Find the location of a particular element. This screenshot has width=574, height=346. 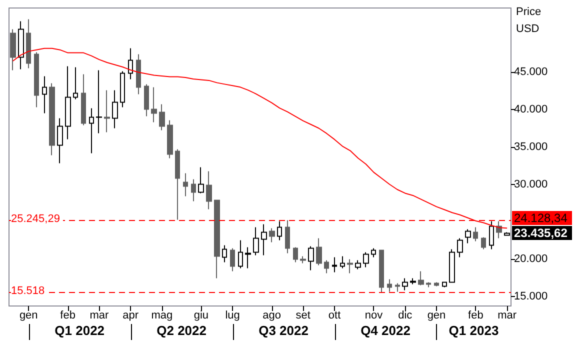

x-tick-label: nov is located at coordinates (374, 316).